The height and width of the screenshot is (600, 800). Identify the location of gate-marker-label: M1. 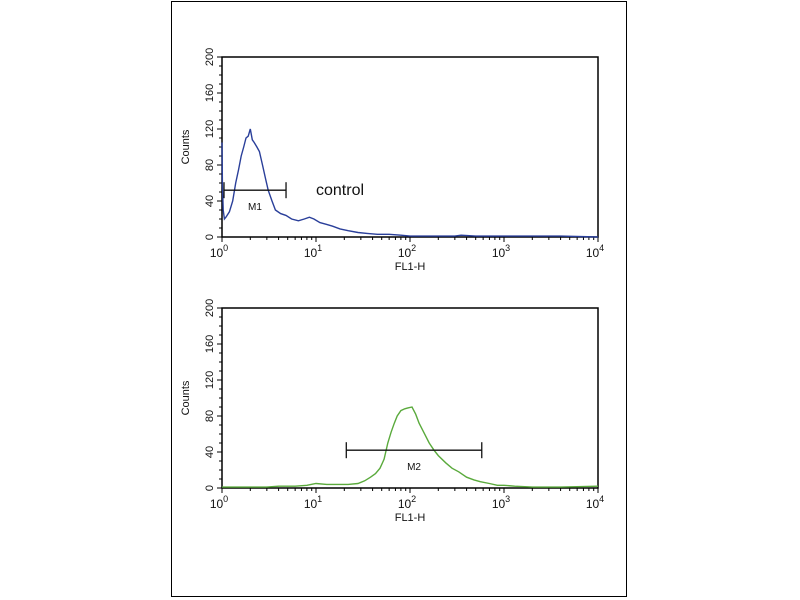
(255, 207).